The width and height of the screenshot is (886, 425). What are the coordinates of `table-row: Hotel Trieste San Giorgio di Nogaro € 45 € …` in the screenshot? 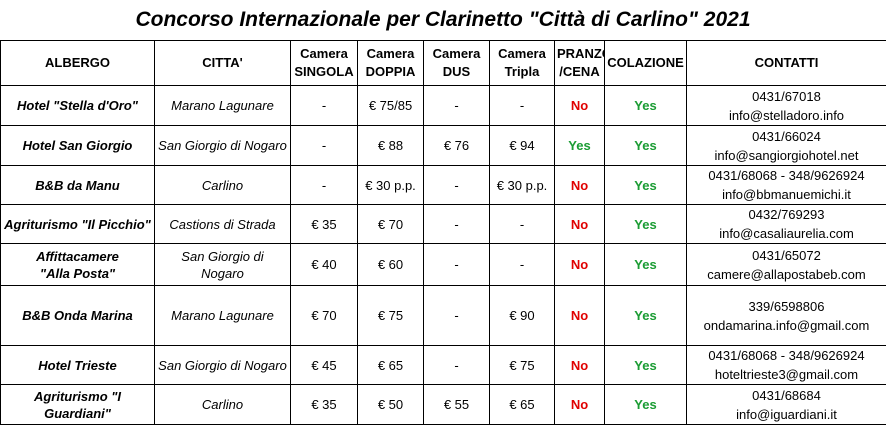 It's located at (443, 365).